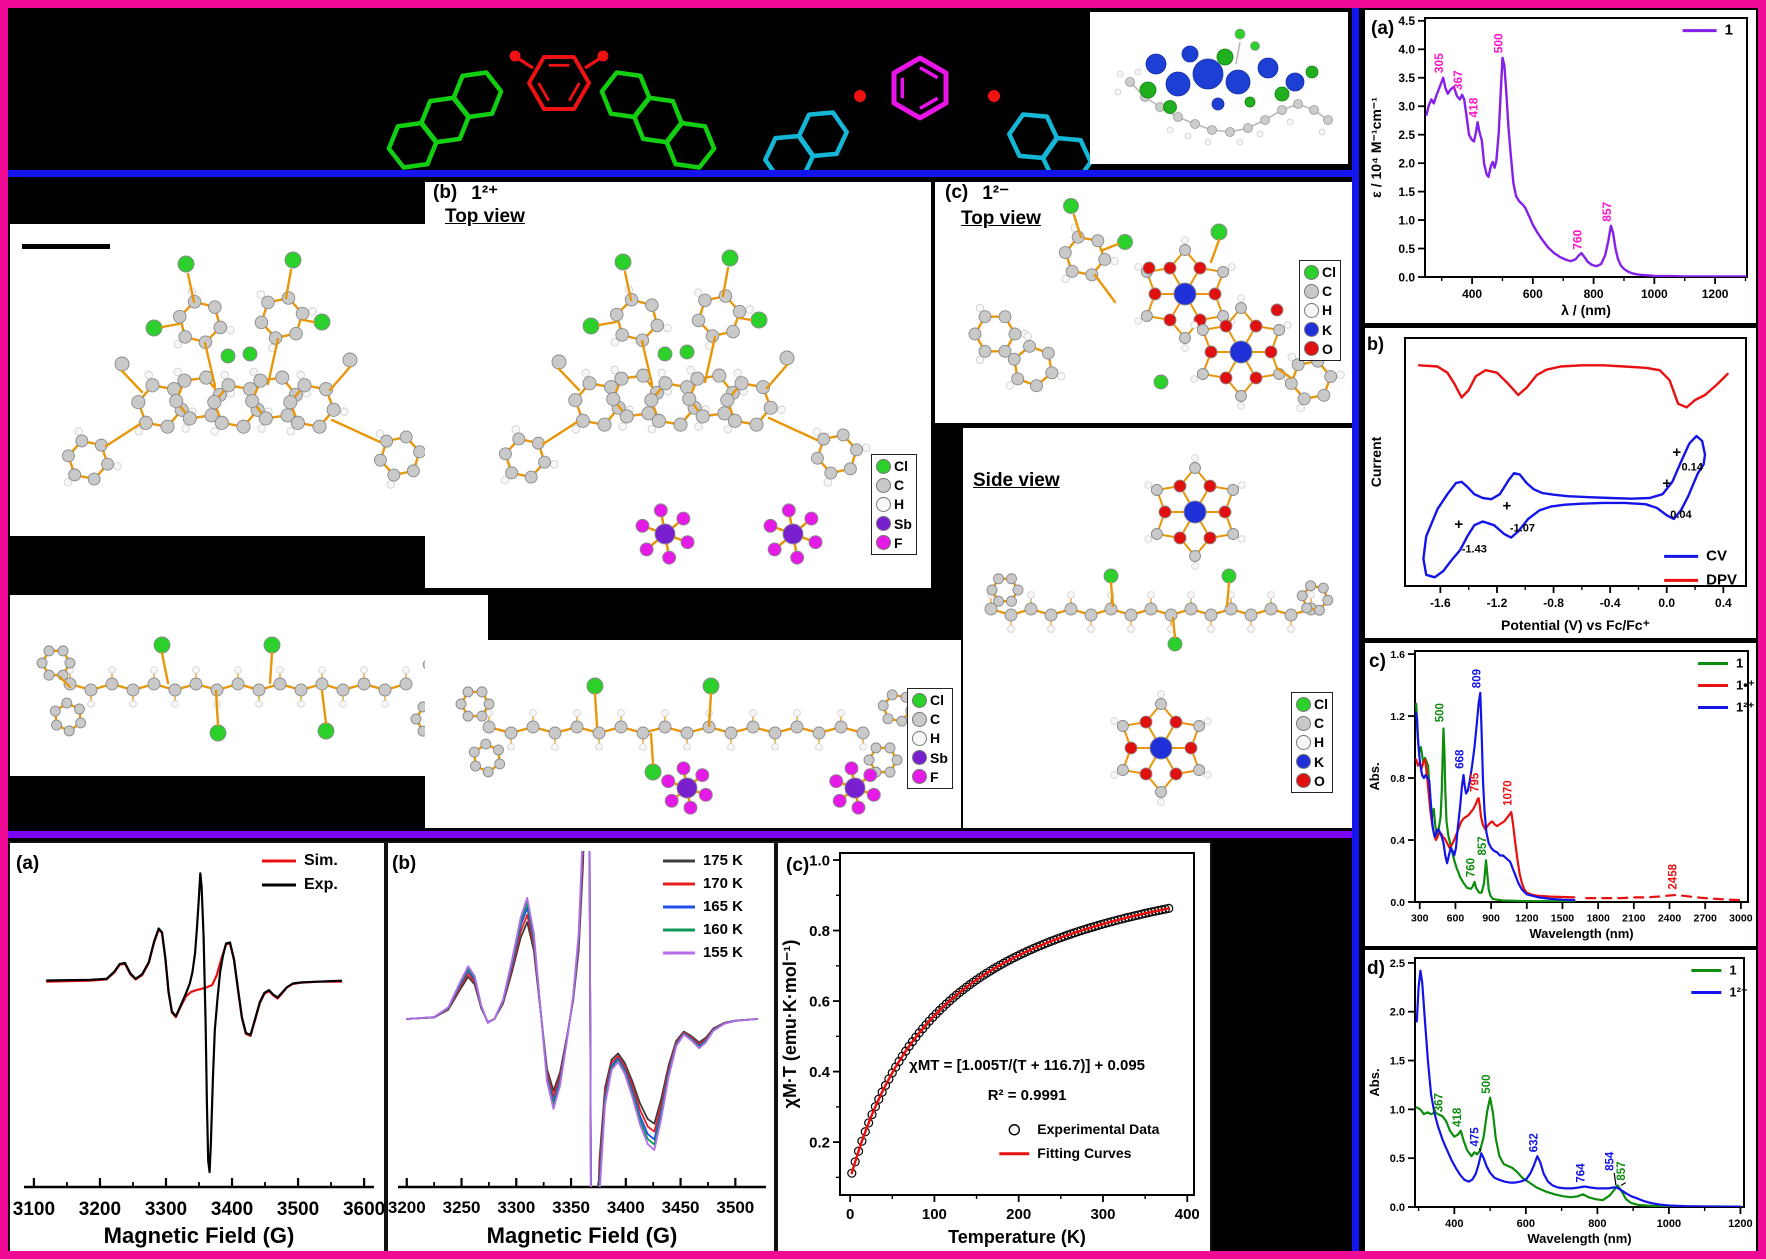  Describe the element at coordinates (1084, 1153) in the screenshot. I see `svg-text: Fitting Curves` at that location.